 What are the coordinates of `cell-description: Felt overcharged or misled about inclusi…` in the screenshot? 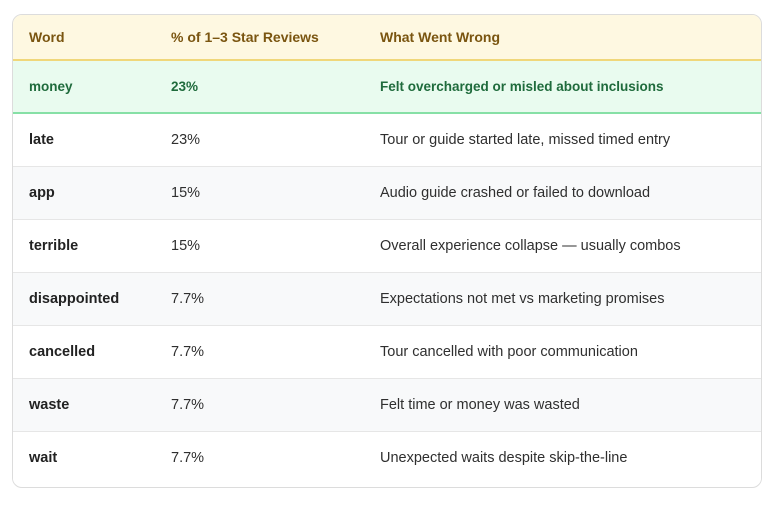 It's located at (522, 86).